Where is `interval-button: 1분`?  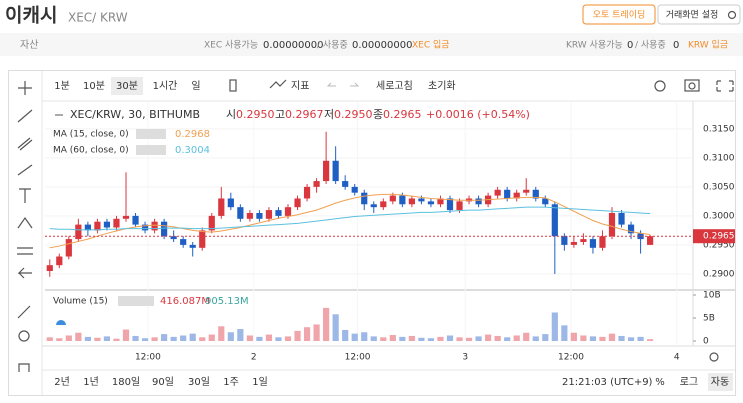 interval-button: 1분 is located at coordinates (62, 86).